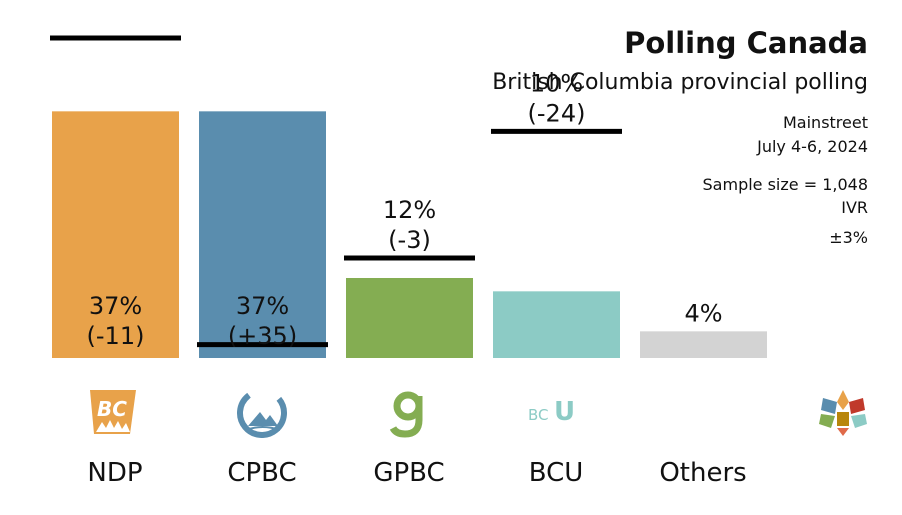 This screenshot has height=515, width=902. Describe the element at coordinates (812, 146) in the screenshot. I see `poll-dates: July 4-6, 2024` at that location.